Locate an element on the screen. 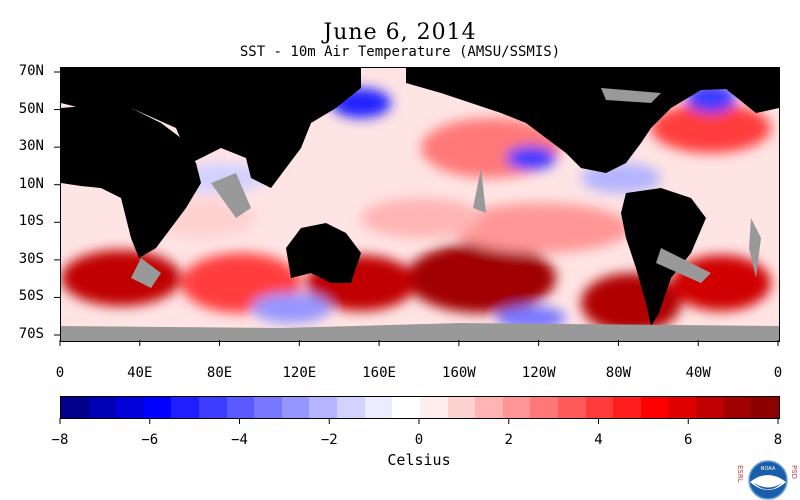 This screenshot has height=500, width=800. colorbar-tick-label: 0 is located at coordinates (419, 440).